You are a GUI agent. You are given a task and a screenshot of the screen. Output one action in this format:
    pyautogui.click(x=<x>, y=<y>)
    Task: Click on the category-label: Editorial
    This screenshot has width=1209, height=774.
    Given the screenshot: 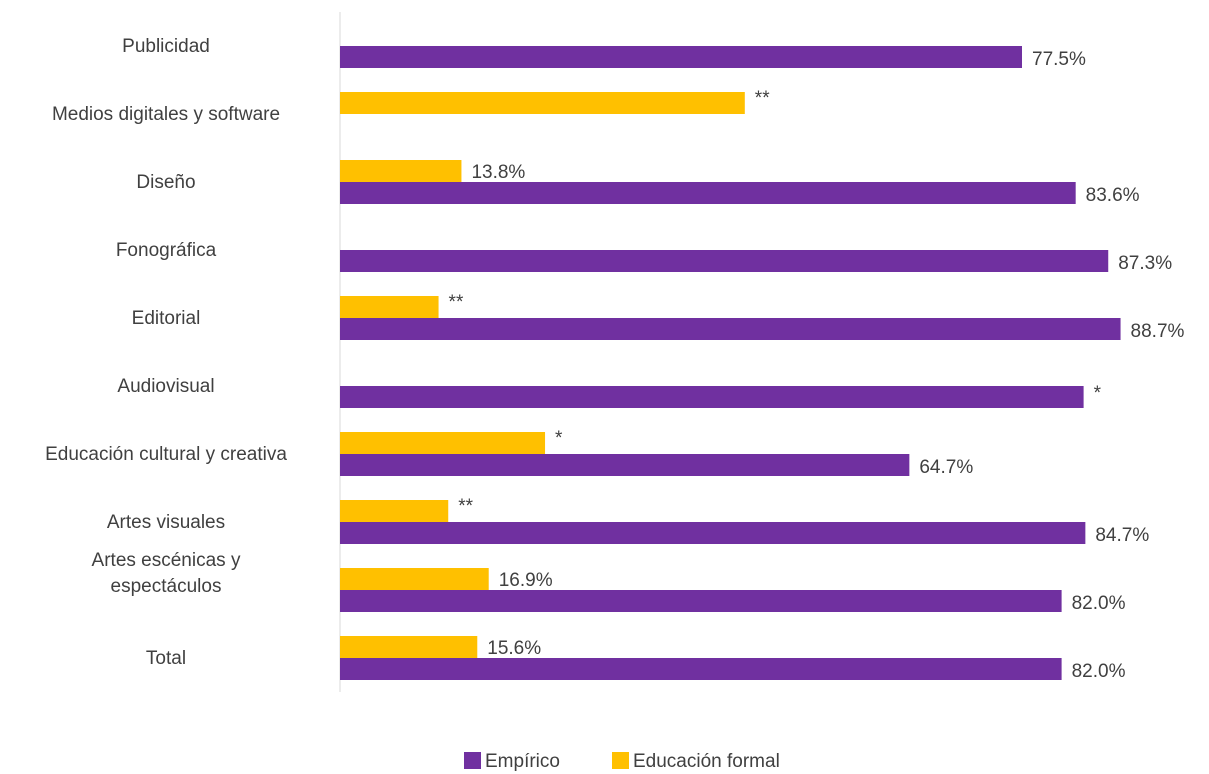 What is the action you would take?
    pyautogui.click(x=166, y=318)
    